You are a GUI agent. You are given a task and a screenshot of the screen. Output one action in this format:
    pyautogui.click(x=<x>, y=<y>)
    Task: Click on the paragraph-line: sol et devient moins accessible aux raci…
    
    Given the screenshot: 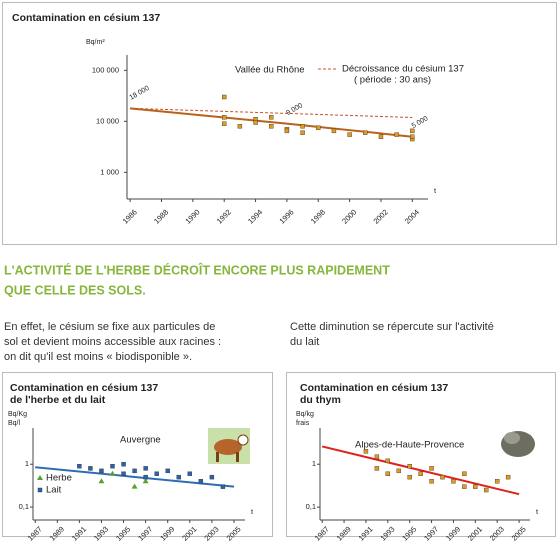 What is the action you would take?
    pyautogui.click(x=112, y=342)
    